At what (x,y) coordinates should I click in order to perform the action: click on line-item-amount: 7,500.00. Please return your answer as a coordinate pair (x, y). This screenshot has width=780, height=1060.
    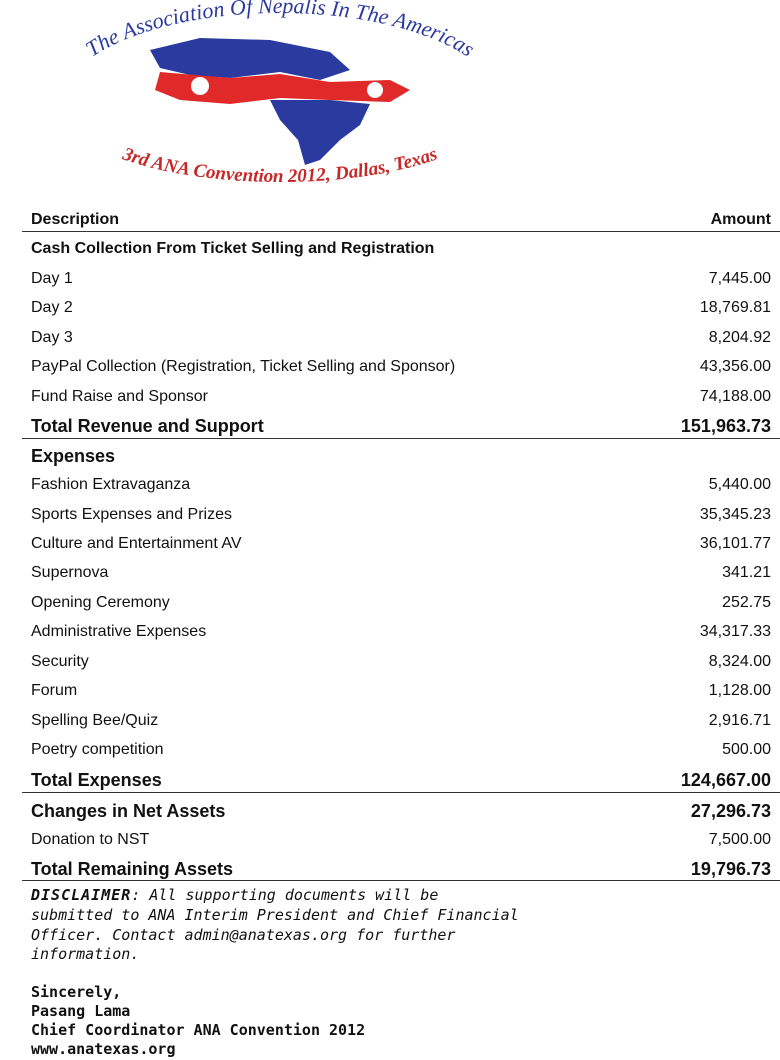
    Looking at the image, I should click on (739, 839).